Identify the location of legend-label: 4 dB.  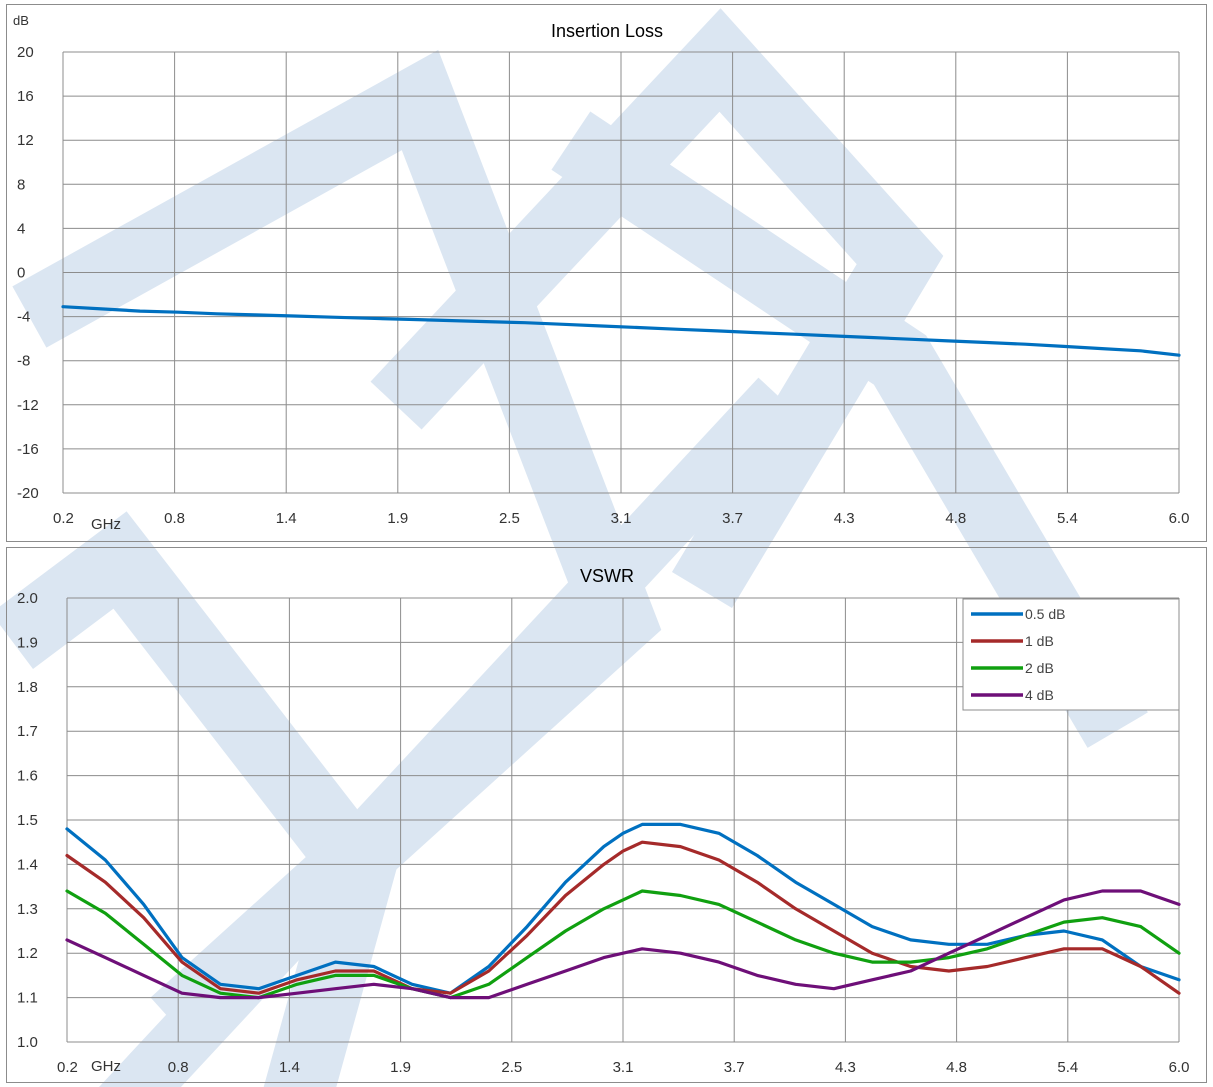
(1039, 695).